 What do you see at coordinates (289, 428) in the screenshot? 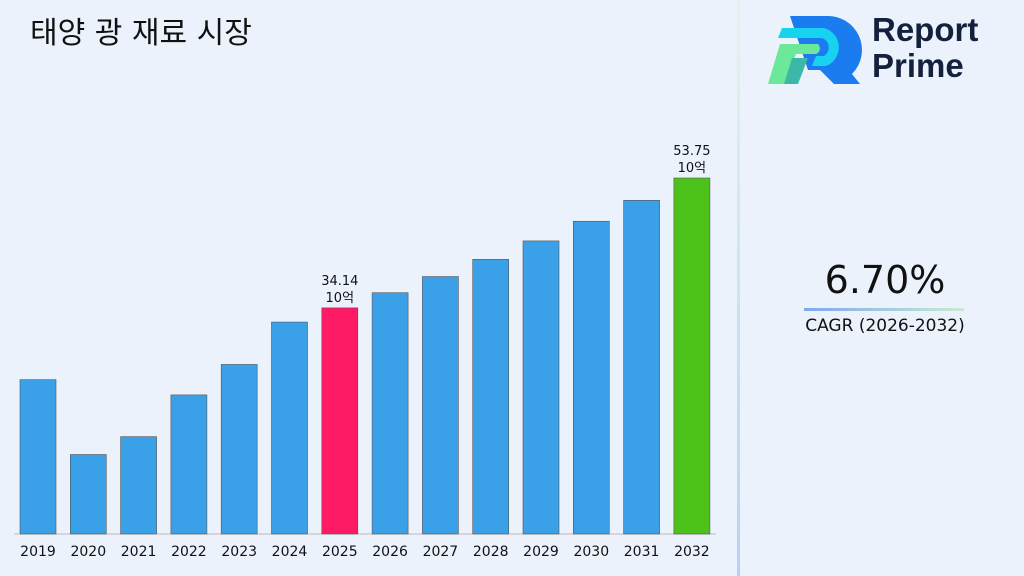
I see `bar-2024` at bounding box center [289, 428].